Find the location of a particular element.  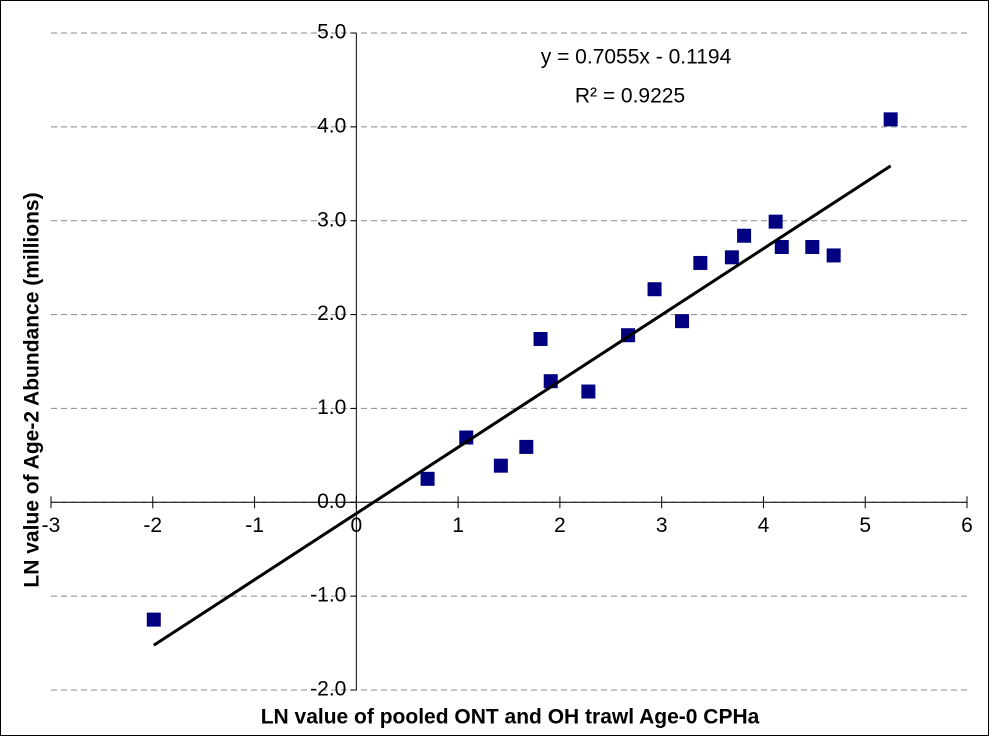

x-tick-label: 6 is located at coordinates (967, 525).